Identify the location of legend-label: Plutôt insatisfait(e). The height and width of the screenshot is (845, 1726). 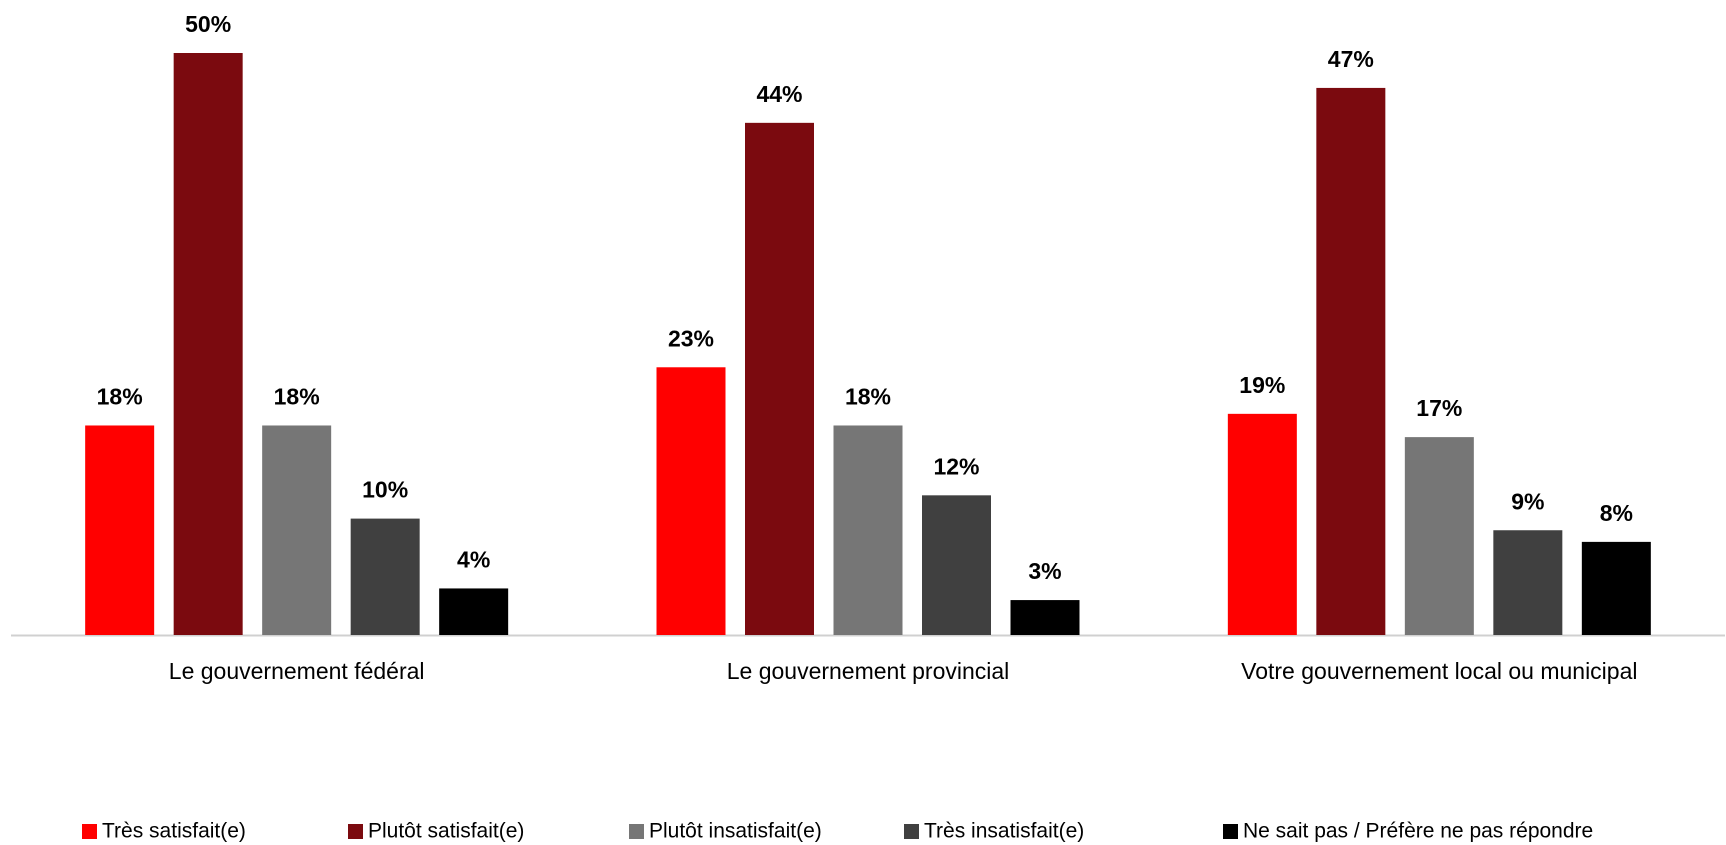
(735, 831).